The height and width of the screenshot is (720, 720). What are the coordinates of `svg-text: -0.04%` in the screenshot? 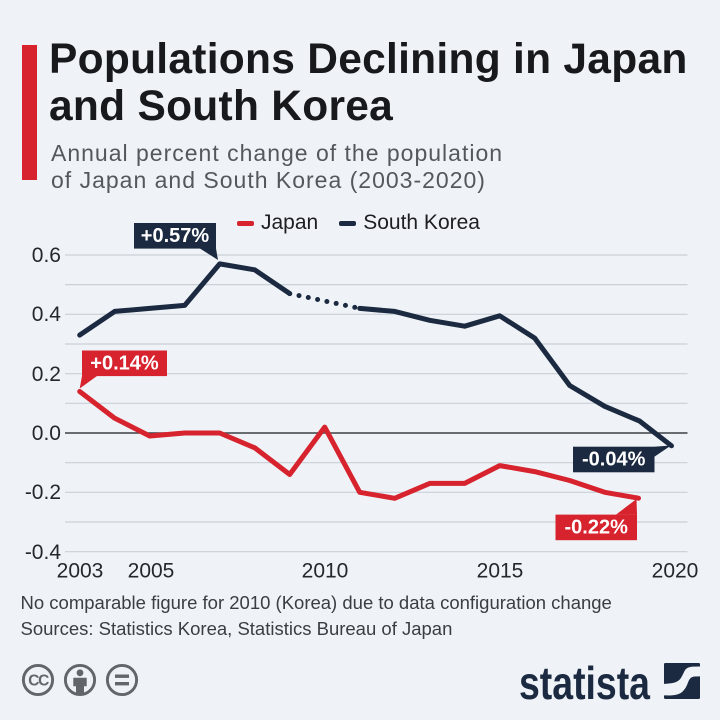 It's located at (614, 460).